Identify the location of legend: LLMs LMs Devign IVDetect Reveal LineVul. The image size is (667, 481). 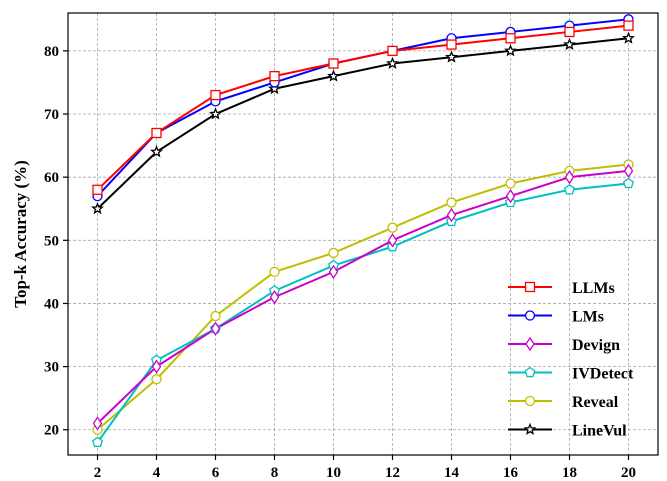
(571, 360).